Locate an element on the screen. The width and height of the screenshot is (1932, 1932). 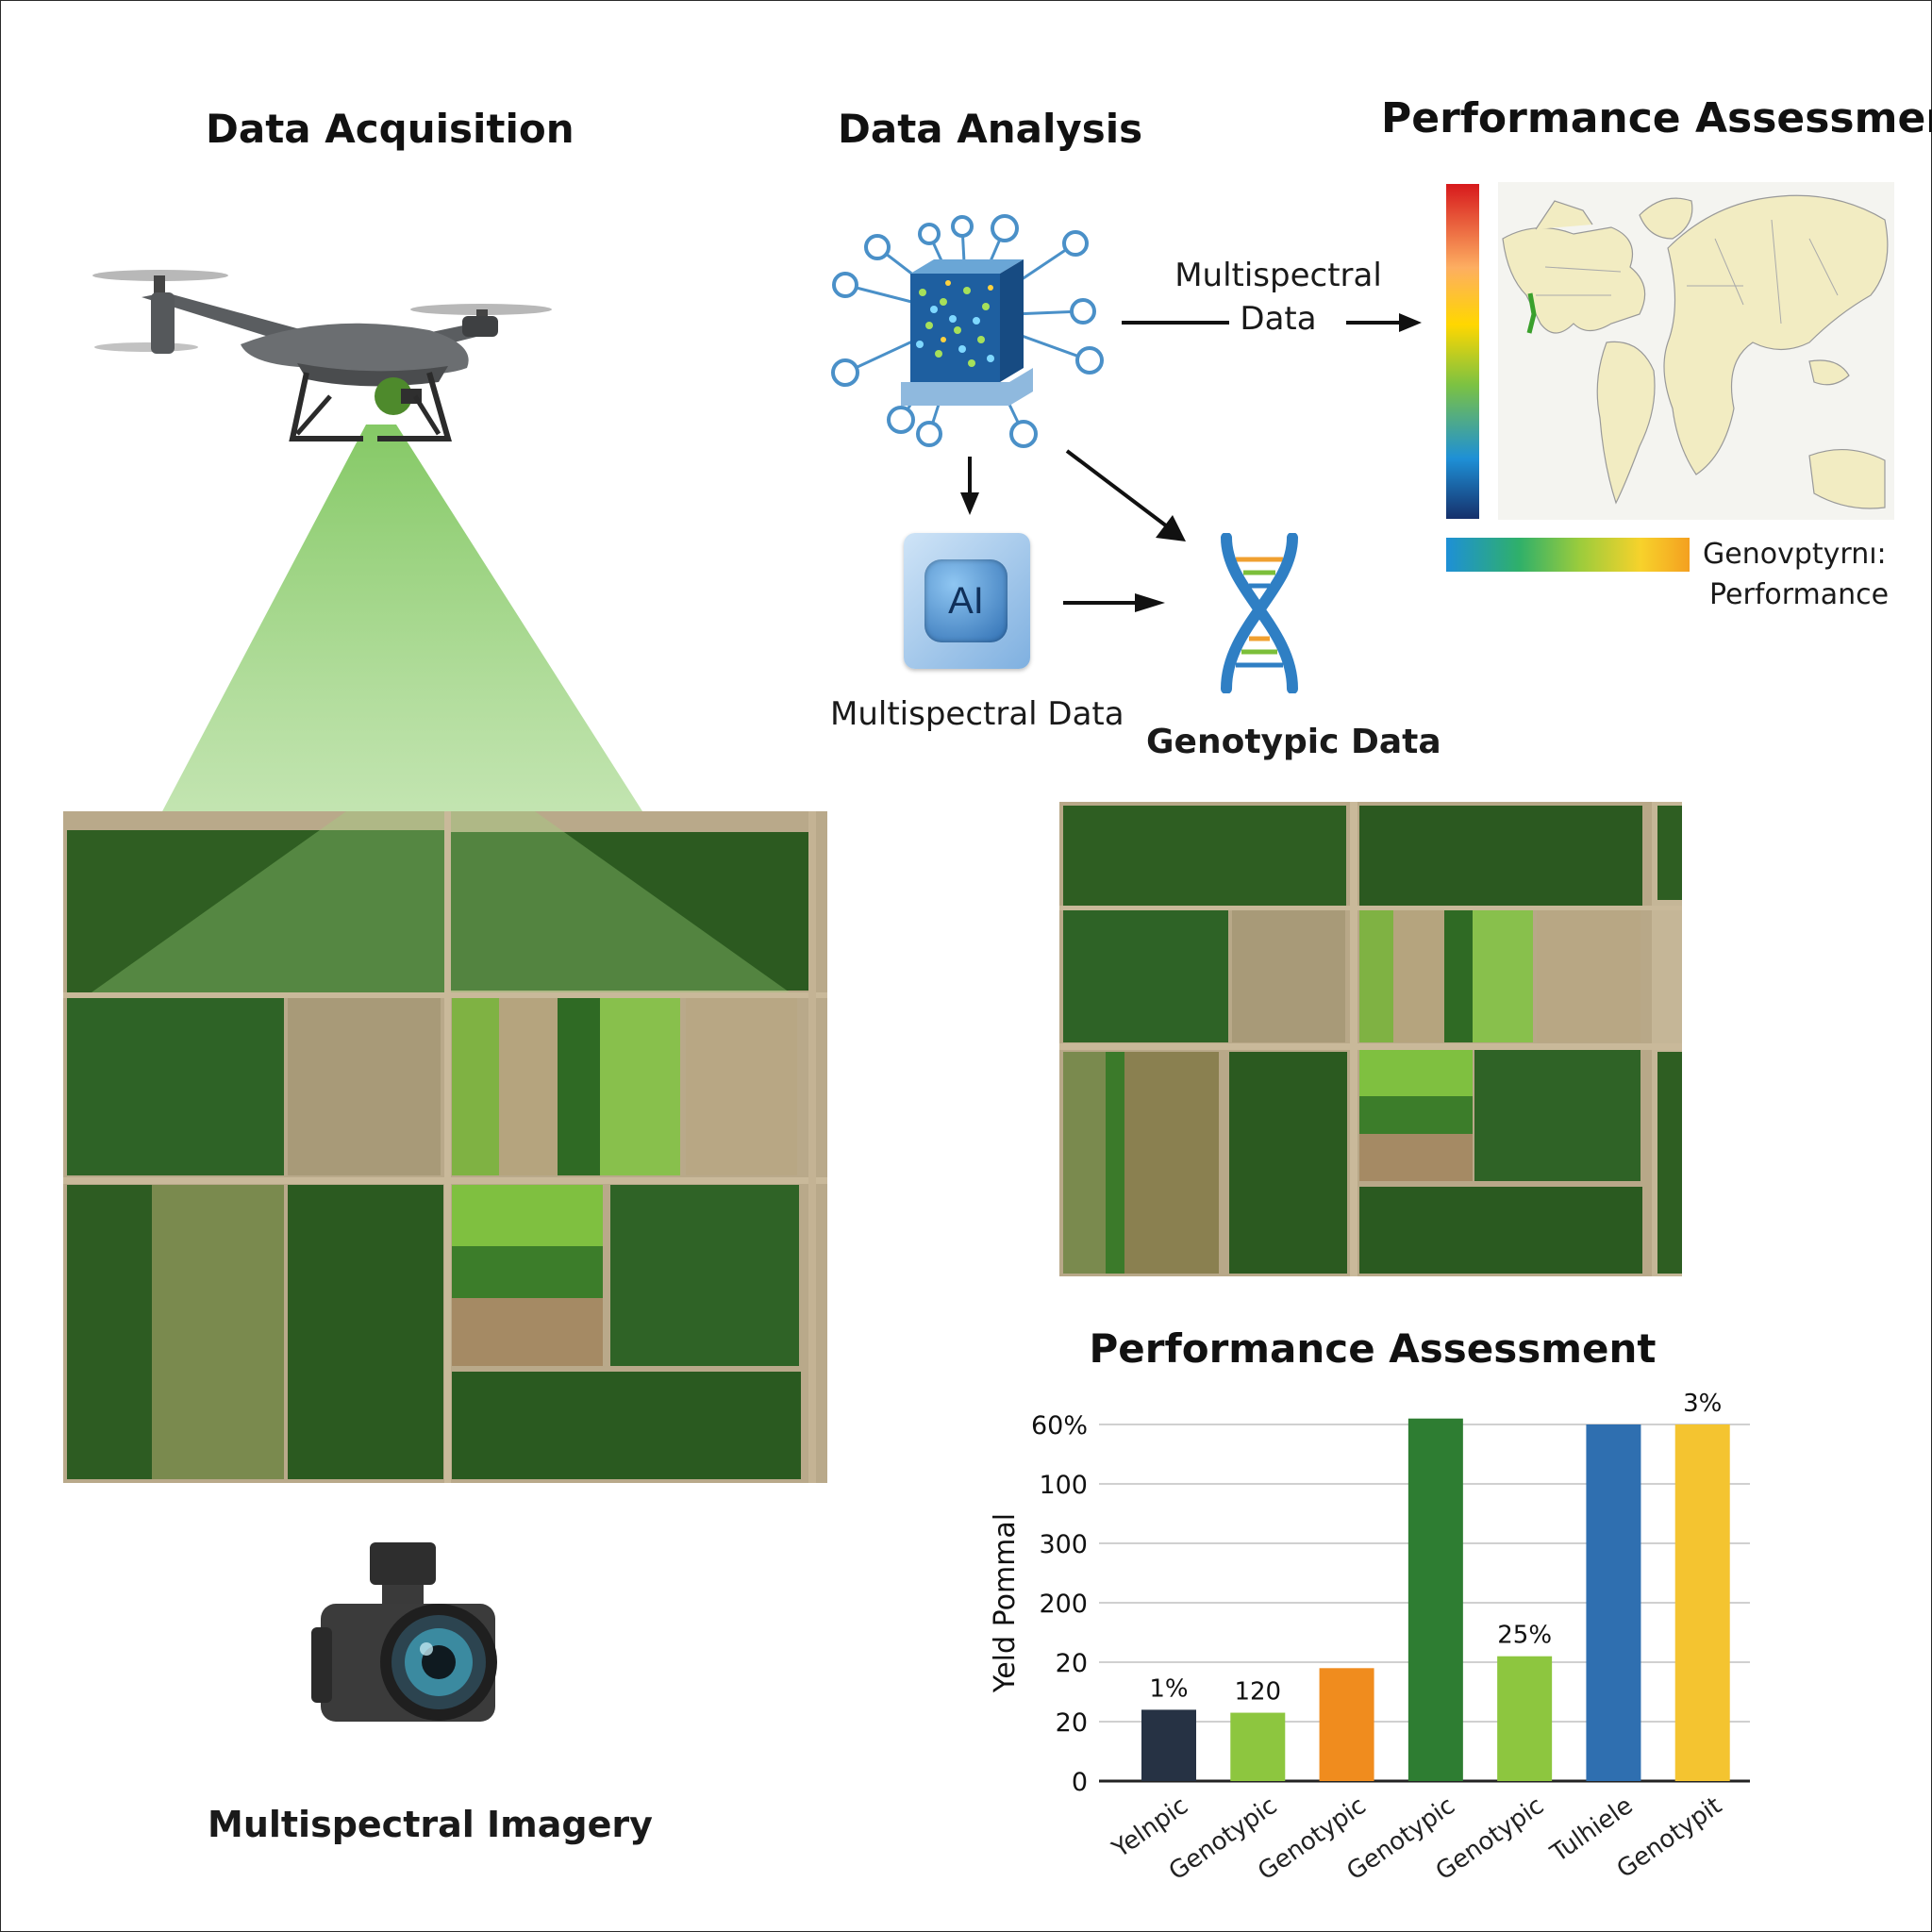
aerial-field-image-small is located at coordinates (1370, 1039).